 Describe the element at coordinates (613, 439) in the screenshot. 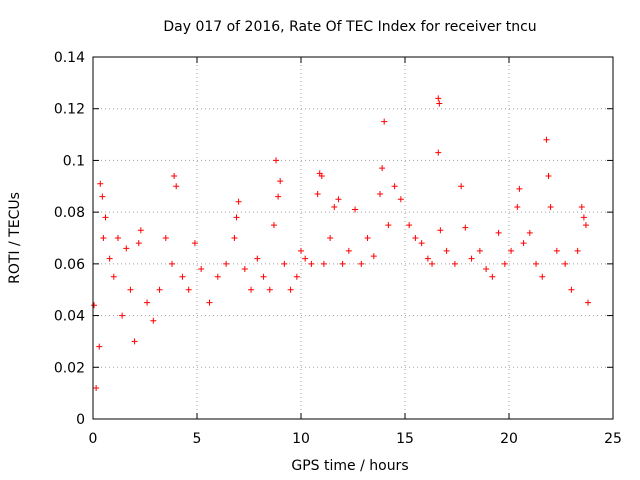

I see `x-tick-label: 25` at that location.